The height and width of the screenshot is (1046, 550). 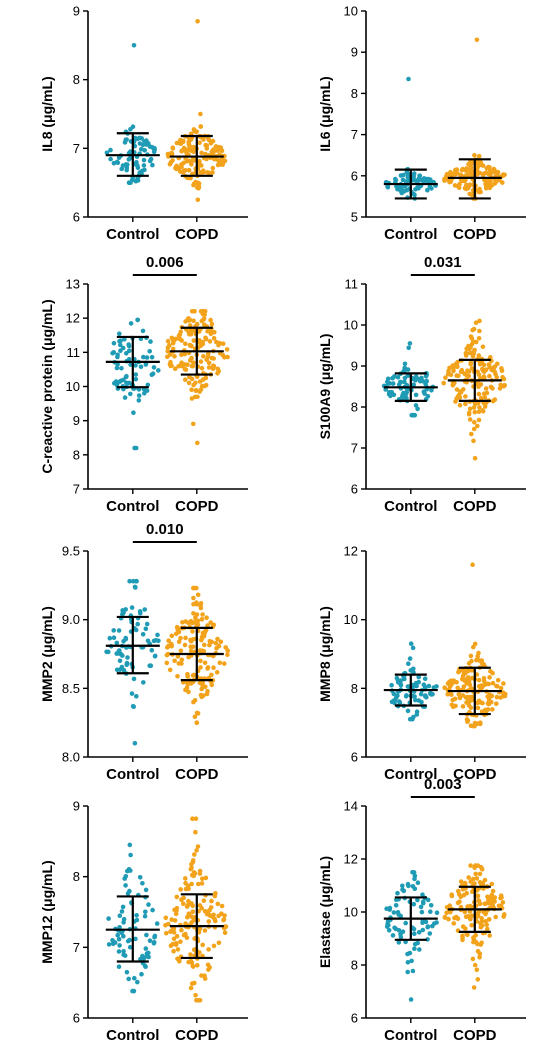 What do you see at coordinates (76, 489) in the screenshot?
I see `y-tick-label: 7` at bounding box center [76, 489].